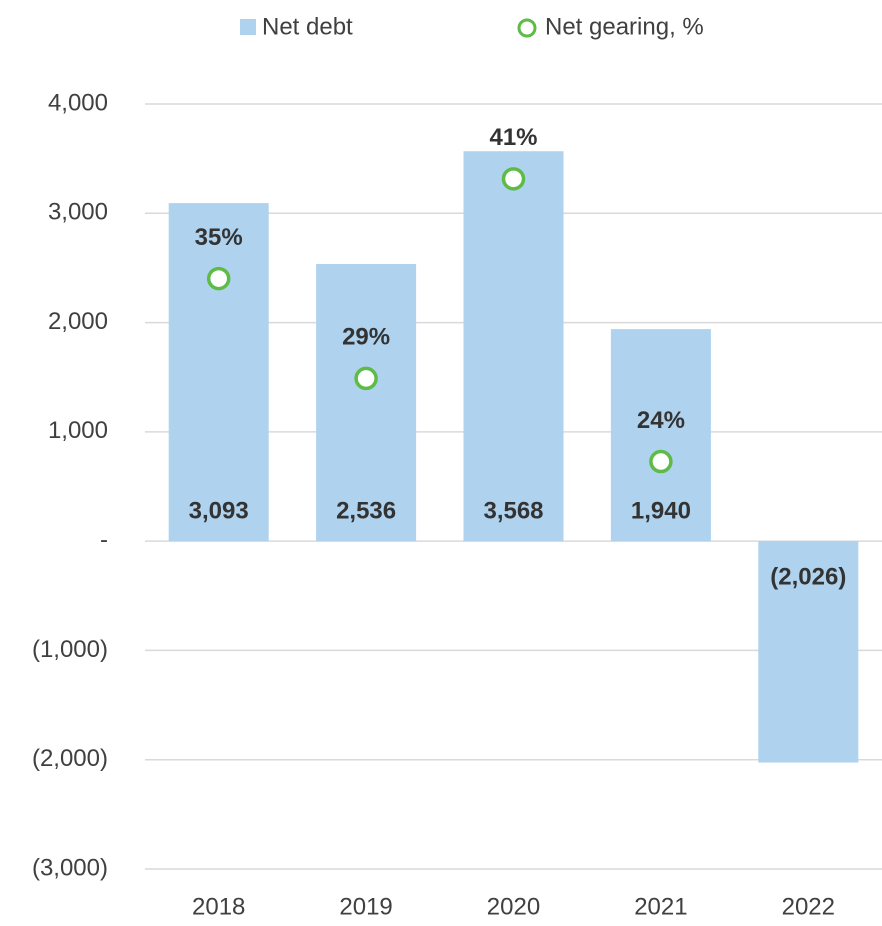 The image size is (882, 926). Describe the element at coordinates (365, 906) in the screenshot. I see `x-tick-label: 2019` at that location.